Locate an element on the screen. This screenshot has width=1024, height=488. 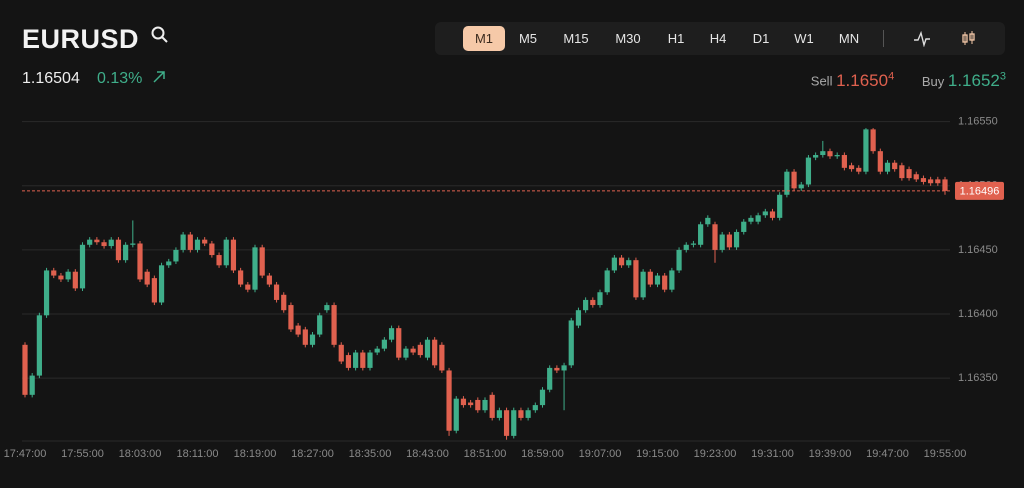
sell-price: 1.16504 is located at coordinates (865, 80).